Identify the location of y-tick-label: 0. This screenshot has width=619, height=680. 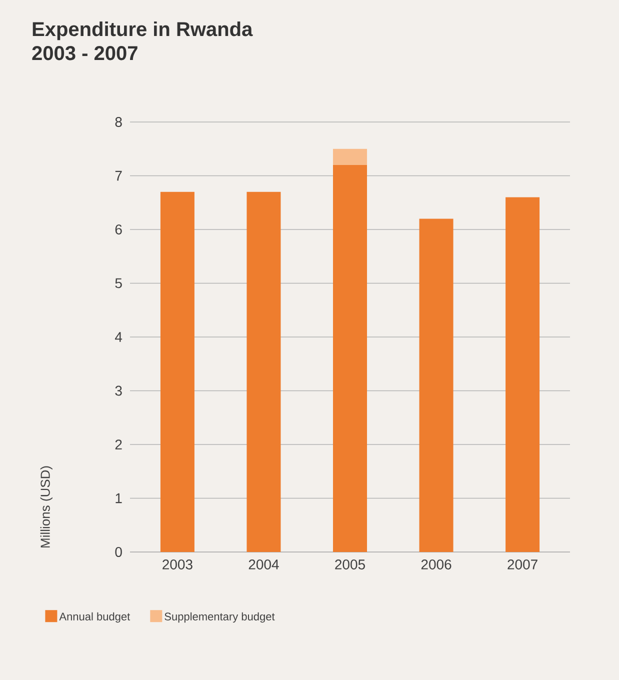
(118, 552).